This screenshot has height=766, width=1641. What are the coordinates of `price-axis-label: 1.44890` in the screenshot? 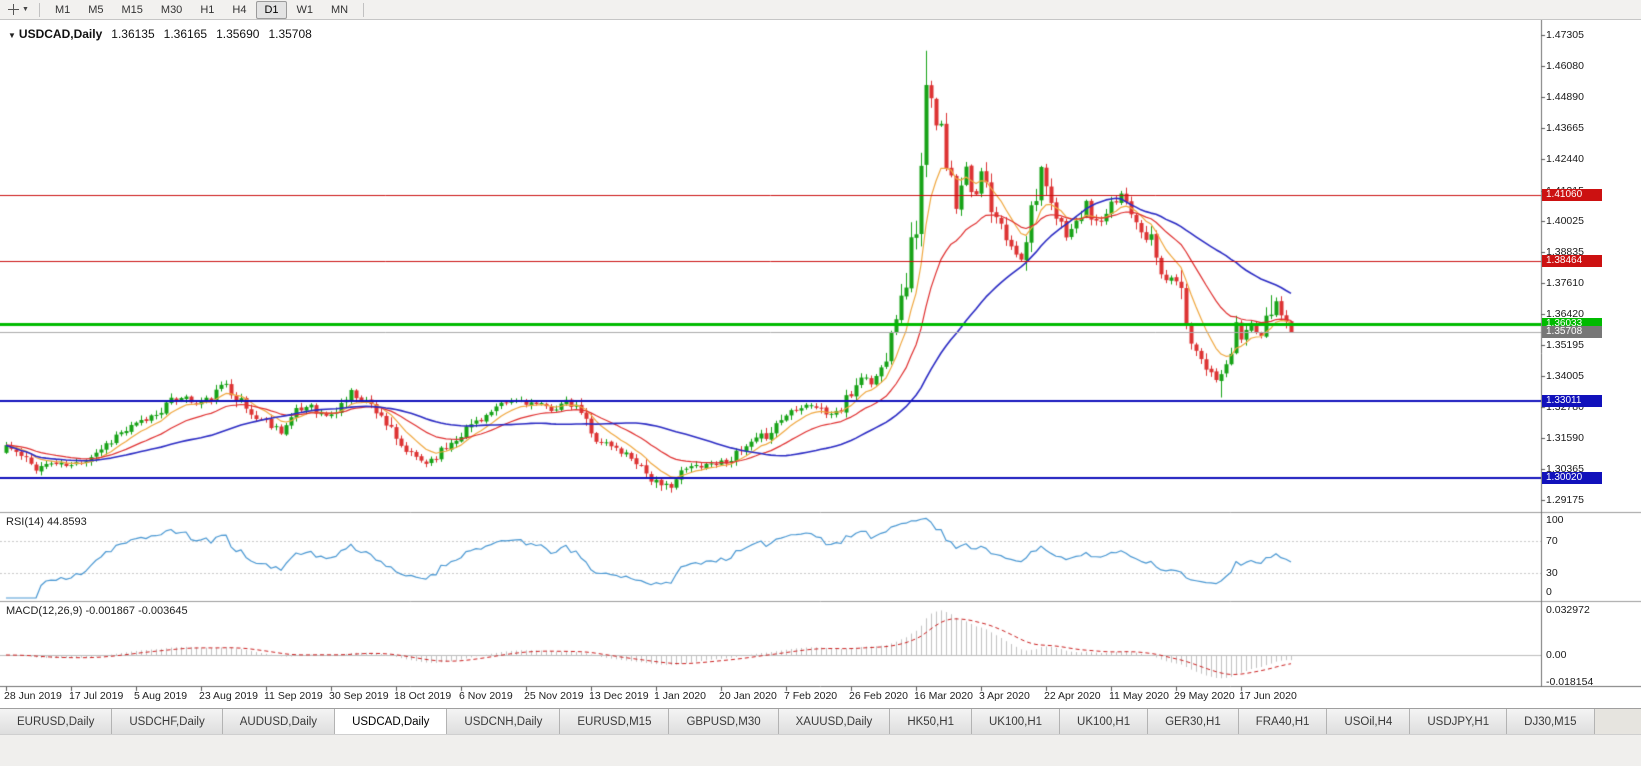 It's located at (1565, 96).